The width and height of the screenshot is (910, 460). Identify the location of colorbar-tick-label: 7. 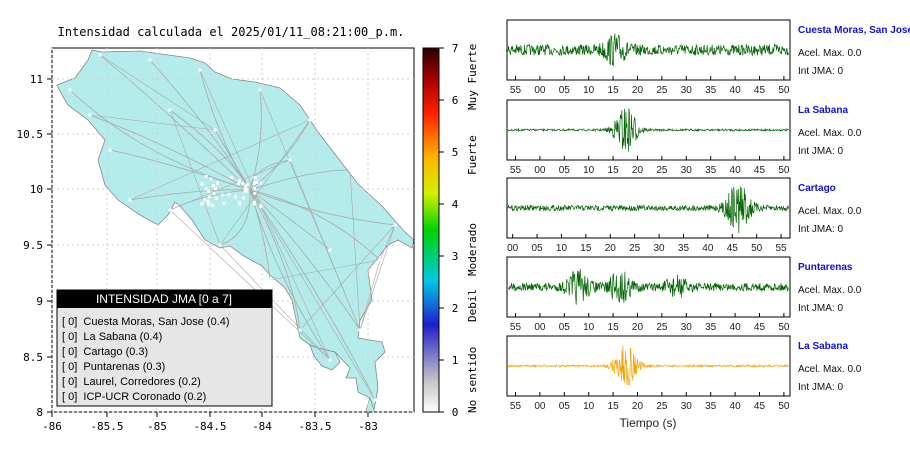
(455, 48).